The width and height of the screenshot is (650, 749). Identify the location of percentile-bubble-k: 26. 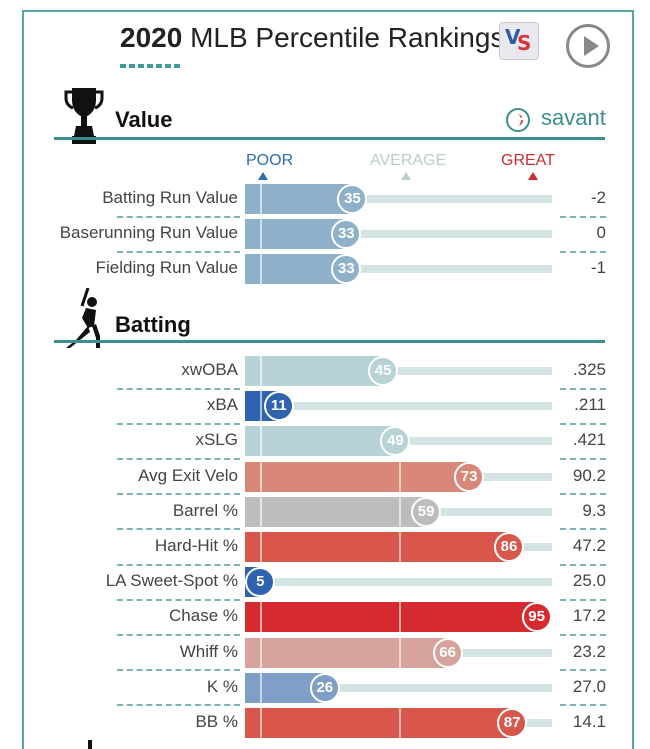
(324, 687).